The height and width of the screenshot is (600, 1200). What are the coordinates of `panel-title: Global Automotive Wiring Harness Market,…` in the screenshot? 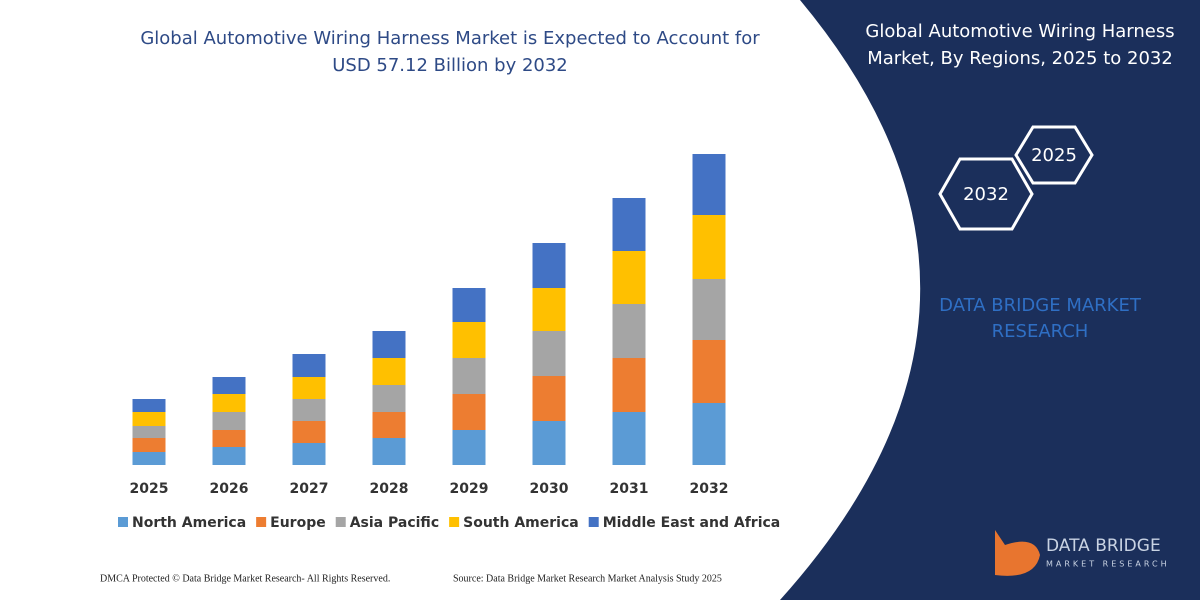 It's located at (1020, 45).